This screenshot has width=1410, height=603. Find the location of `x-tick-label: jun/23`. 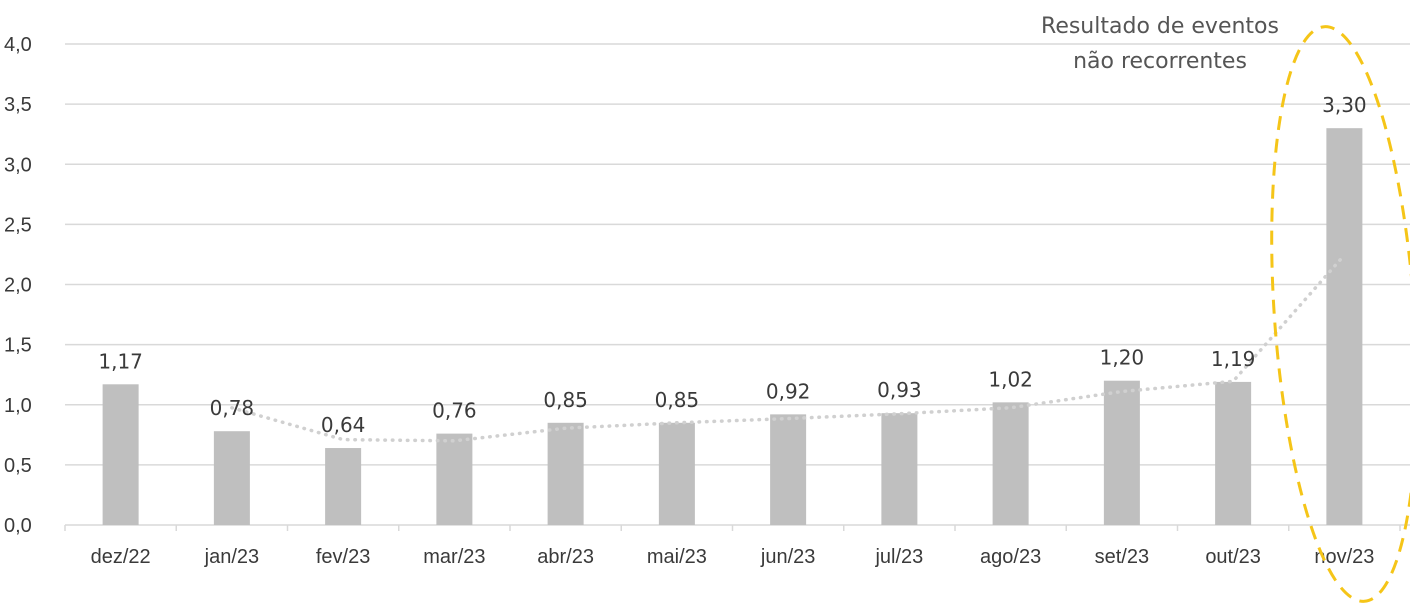

x-tick-label: jun/23 is located at coordinates (788, 557).